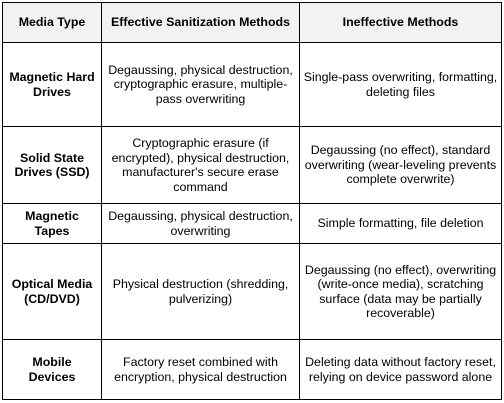  What do you see at coordinates (52, 291) in the screenshot?
I see `media-type-cell: Optical Media (CD/DVD)` at bounding box center [52, 291].